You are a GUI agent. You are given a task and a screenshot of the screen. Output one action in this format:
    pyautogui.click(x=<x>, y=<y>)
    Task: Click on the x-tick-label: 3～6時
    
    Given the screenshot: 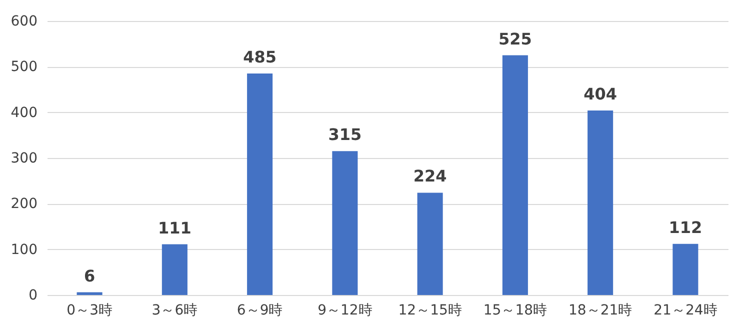 What is the action you would take?
    pyautogui.click(x=175, y=310)
    